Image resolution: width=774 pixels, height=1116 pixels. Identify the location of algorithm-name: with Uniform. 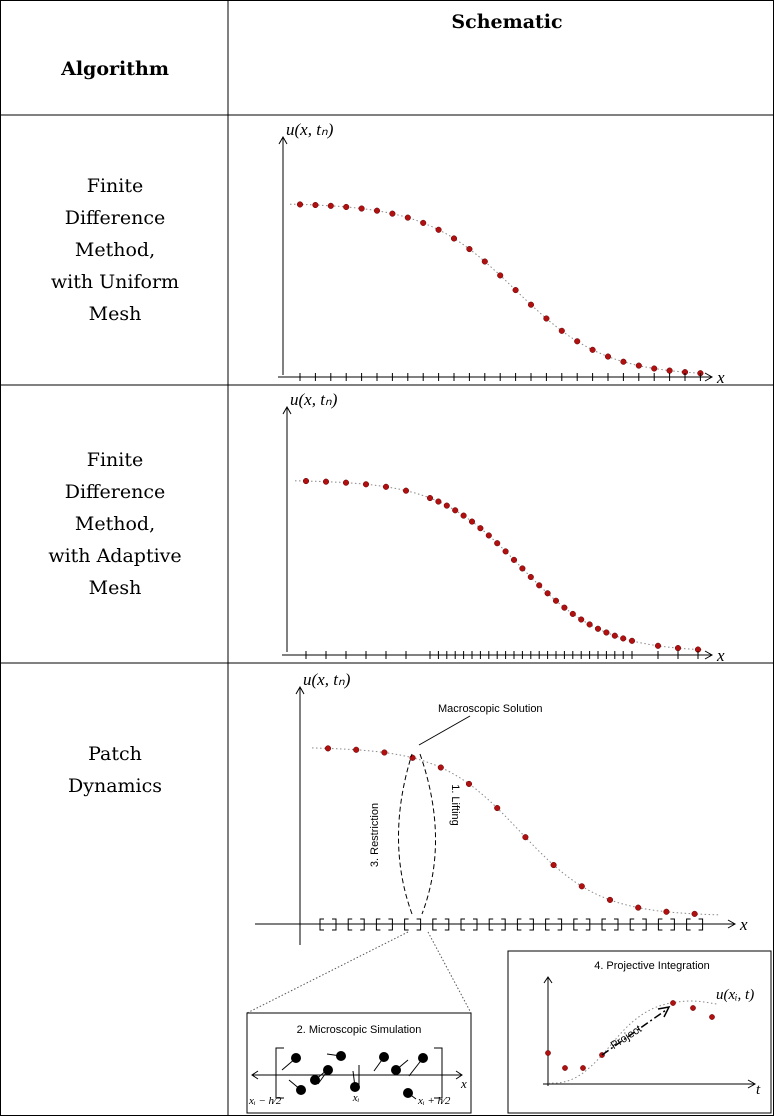
(115, 282).